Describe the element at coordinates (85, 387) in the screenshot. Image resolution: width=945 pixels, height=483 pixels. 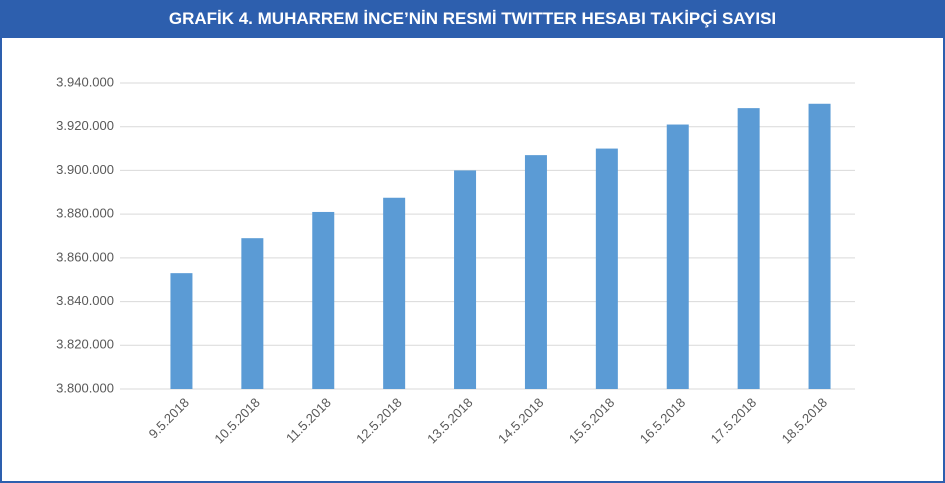
I see `y-tick-label: 3.800.000` at that location.